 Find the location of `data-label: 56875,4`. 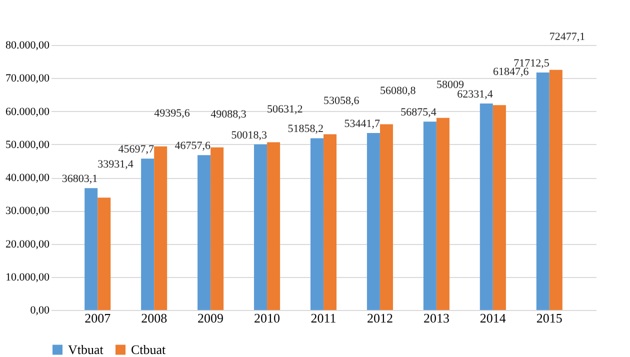

data-label: 56875,4 is located at coordinates (418, 112).